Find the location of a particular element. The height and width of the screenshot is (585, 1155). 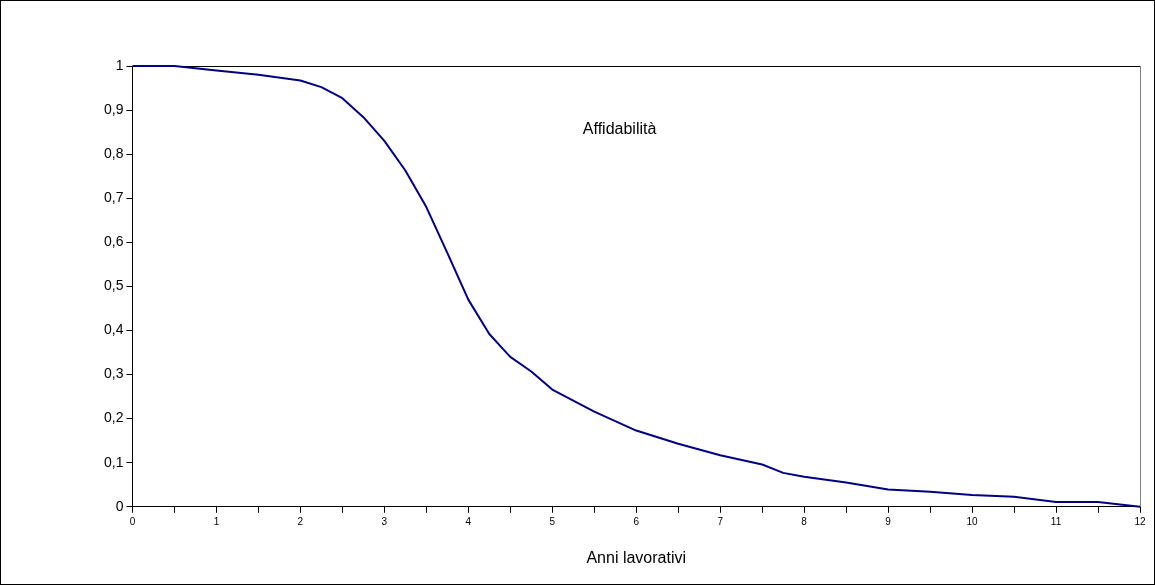

y-tick-label: 0 is located at coordinates (119, 505).